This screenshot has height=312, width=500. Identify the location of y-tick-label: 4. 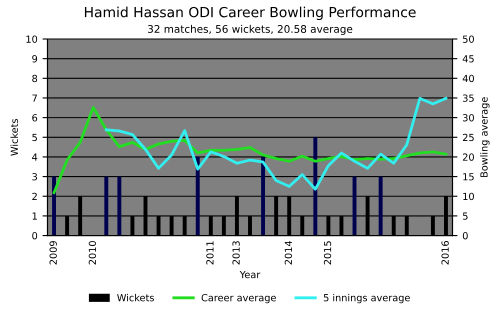
(35, 157).